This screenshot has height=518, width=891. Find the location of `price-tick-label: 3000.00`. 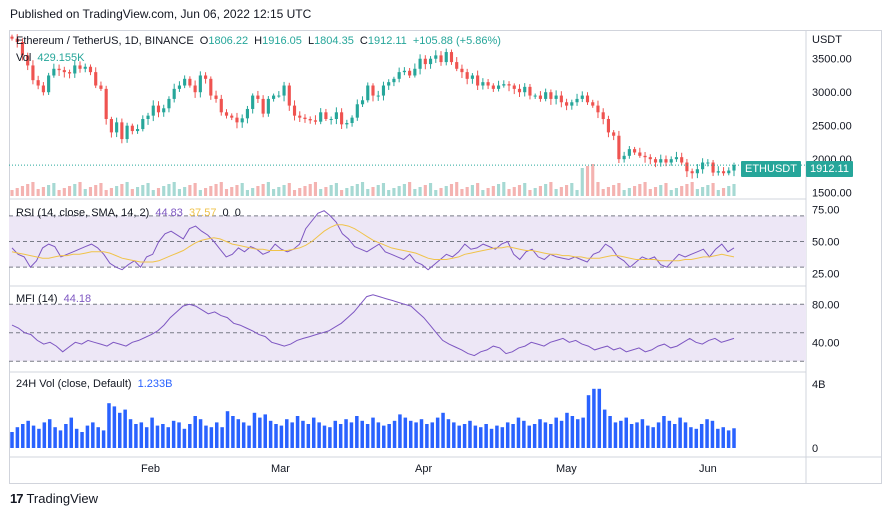

price-tick-label: 3000.00 is located at coordinates (832, 93).